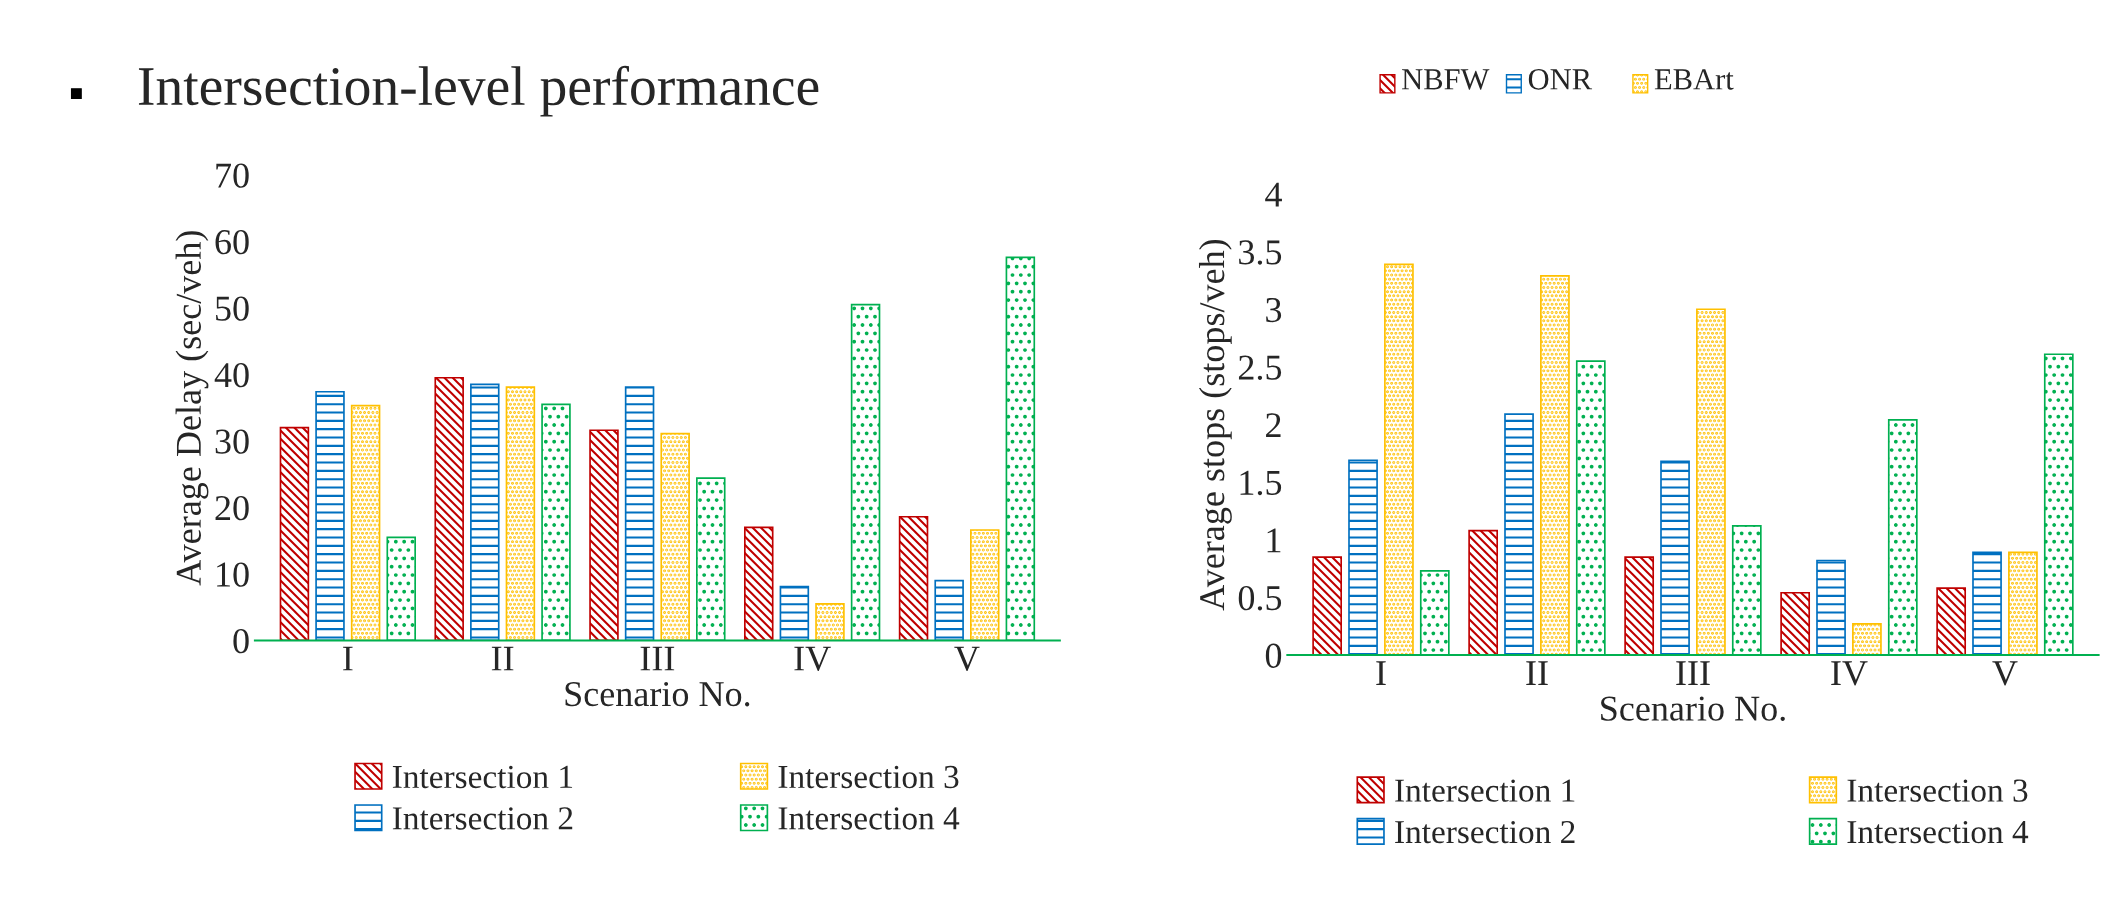 This screenshot has width=2107, height=911. What do you see at coordinates (233, 574) in the screenshot?
I see `y-tick-label: 10` at bounding box center [233, 574].